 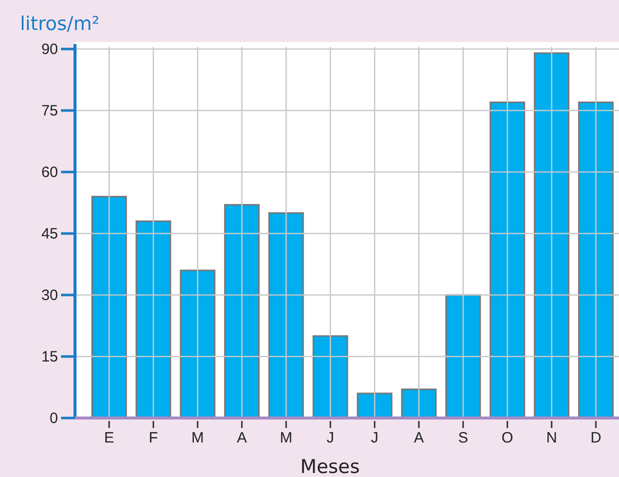 I want to click on y-tick-label: 45, so click(x=49, y=233).